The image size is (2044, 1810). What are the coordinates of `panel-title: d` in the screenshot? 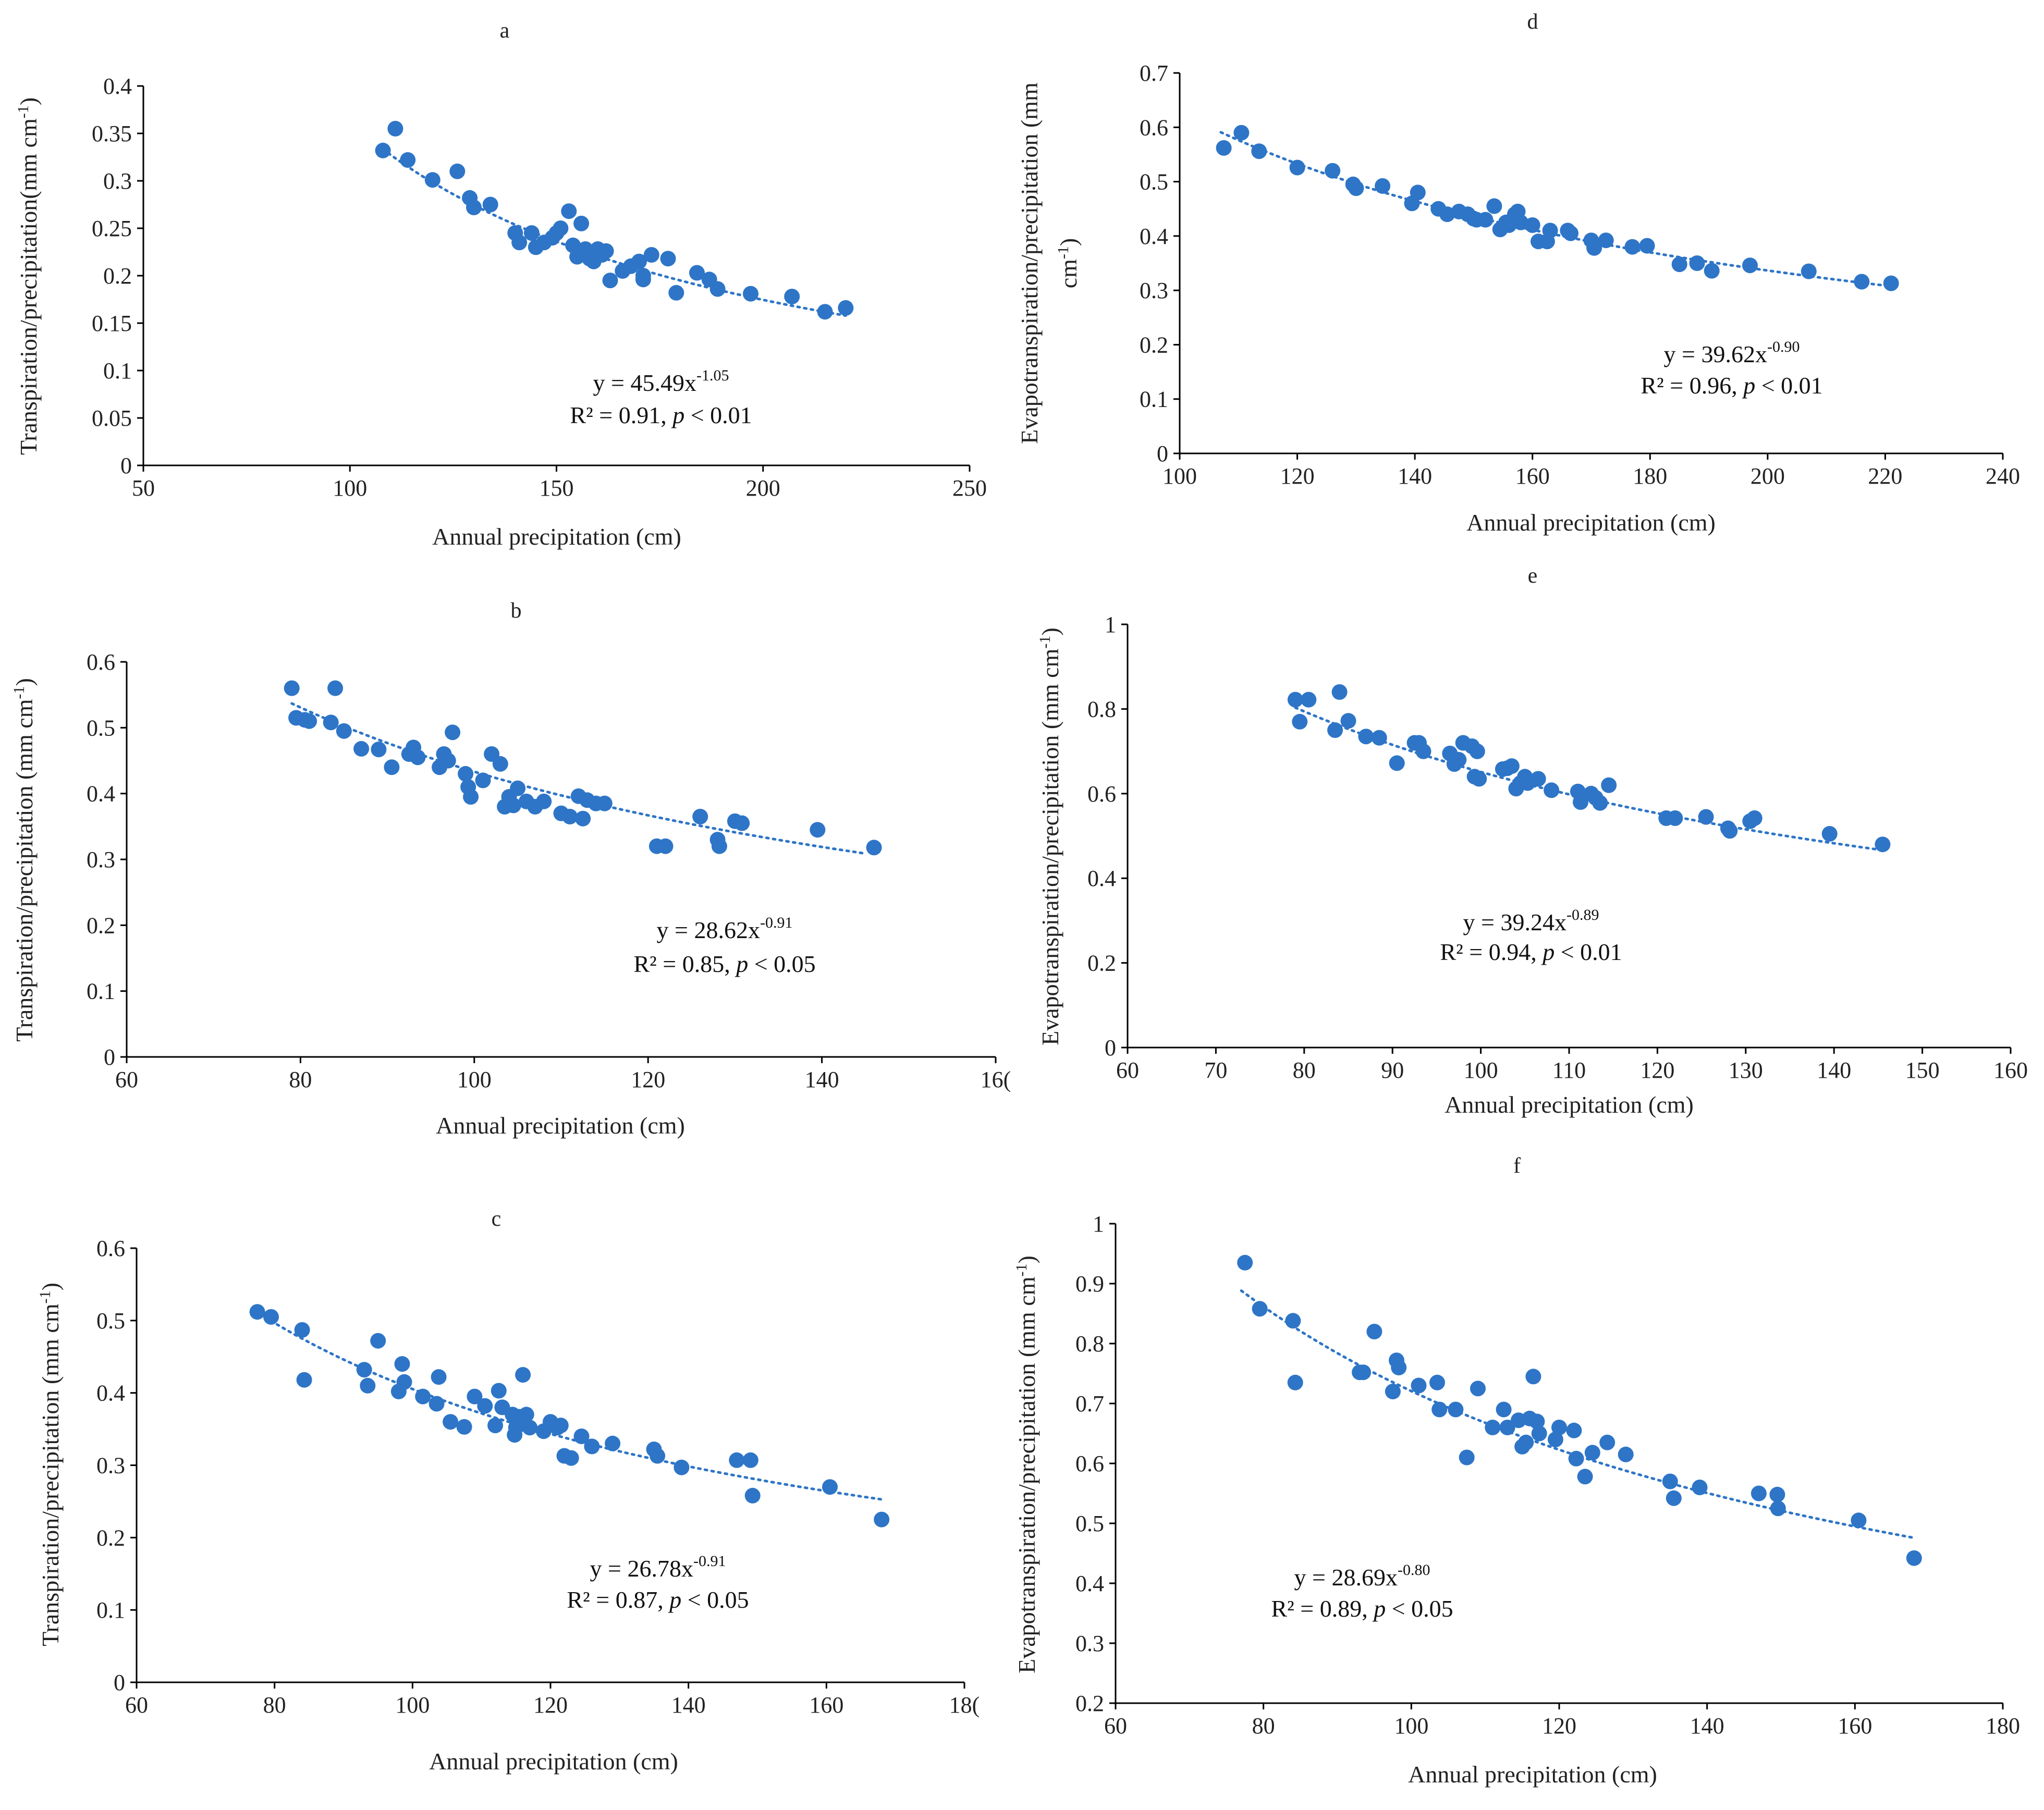 It's located at (1533, 22).